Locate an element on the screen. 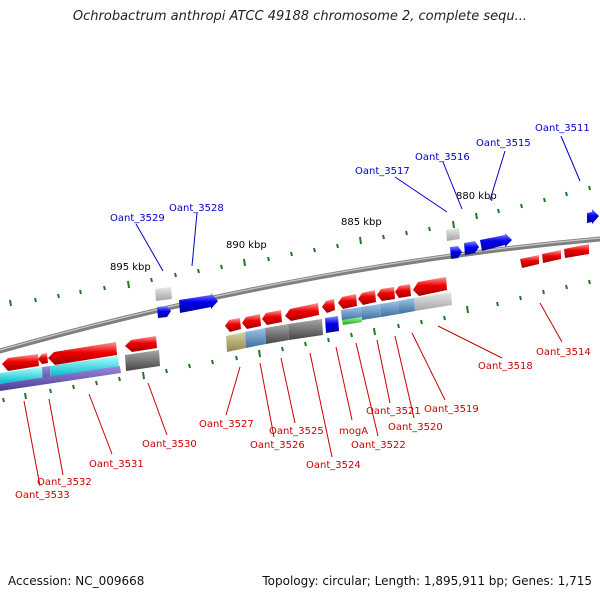  scale-label-895: 895 kbp is located at coordinates (130, 267).